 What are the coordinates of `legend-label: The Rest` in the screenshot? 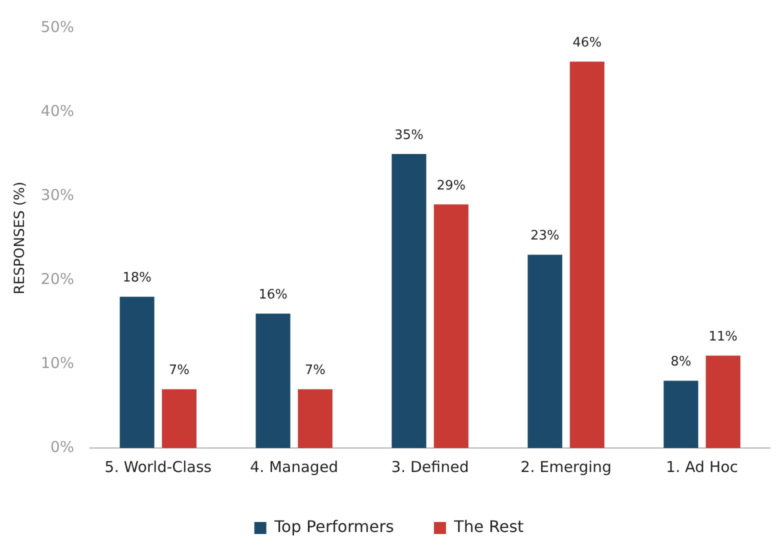 It's located at (488, 526).